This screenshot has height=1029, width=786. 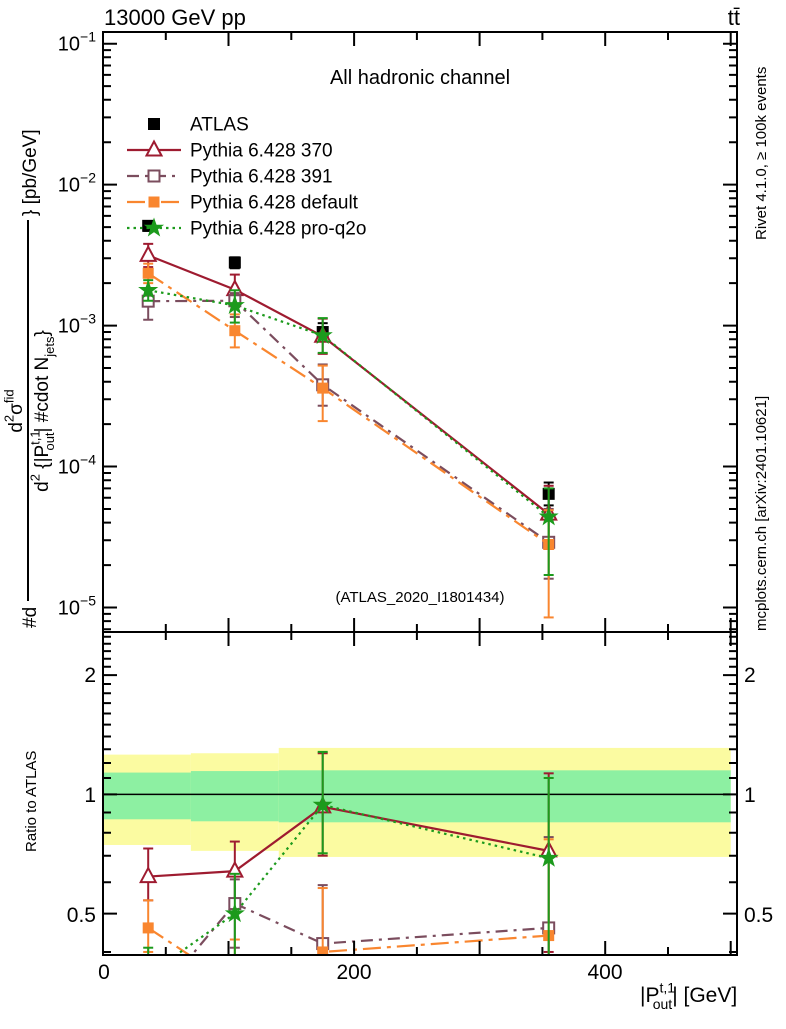 I want to click on ratio-series-layer, so click(x=349, y=881).